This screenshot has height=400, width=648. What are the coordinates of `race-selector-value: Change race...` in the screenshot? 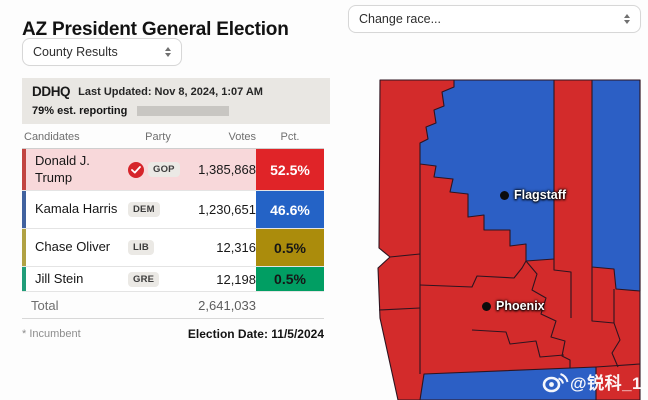 It's located at (400, 19).